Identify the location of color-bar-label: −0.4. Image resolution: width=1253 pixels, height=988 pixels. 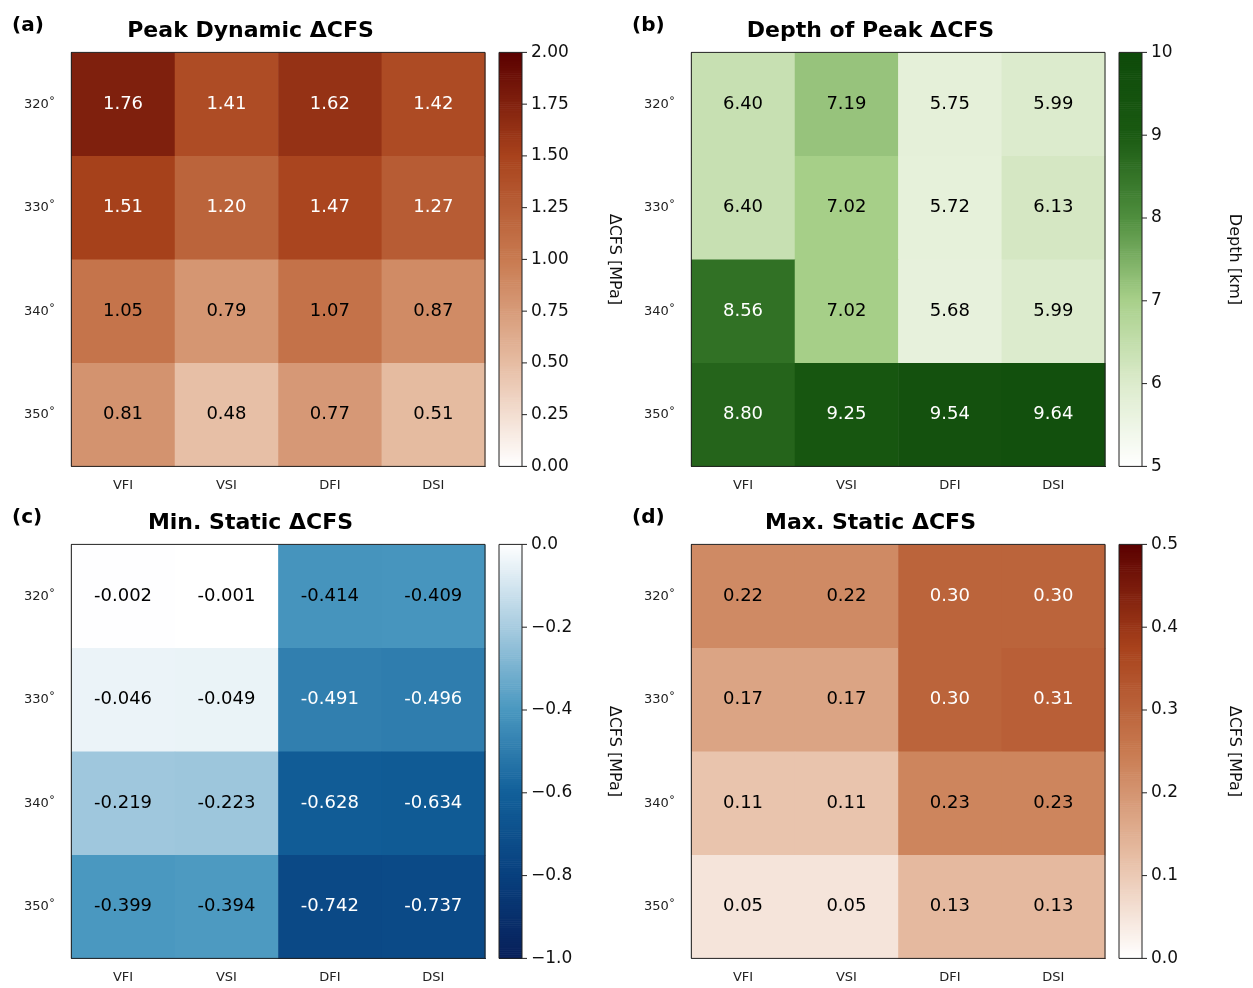
(552, 708).